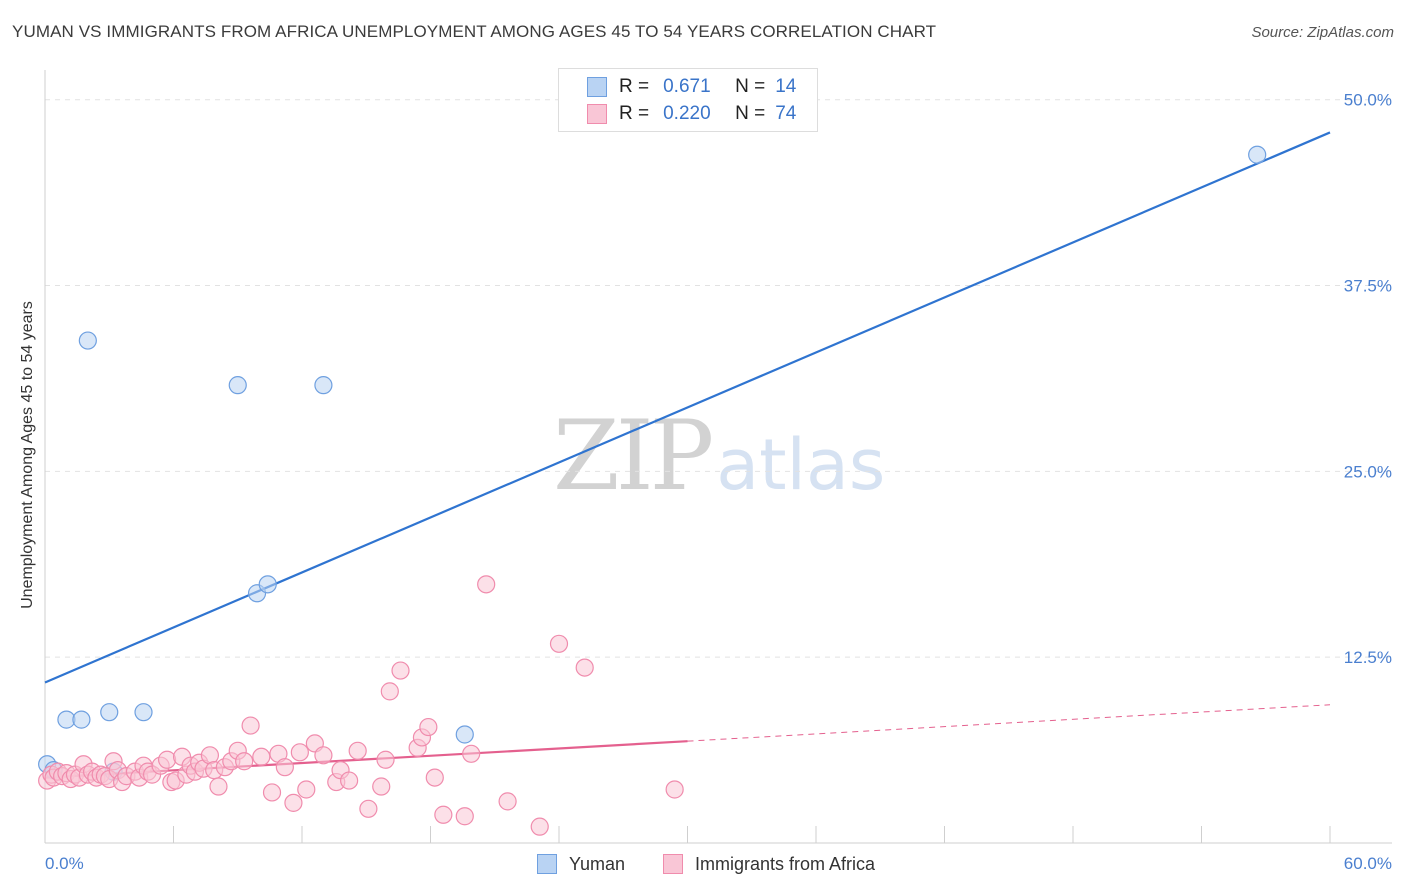  What do you see at coordinates (786, 113) in the screenshot?
I see `legend-n-value: 74` at bounding box center [786, 113].